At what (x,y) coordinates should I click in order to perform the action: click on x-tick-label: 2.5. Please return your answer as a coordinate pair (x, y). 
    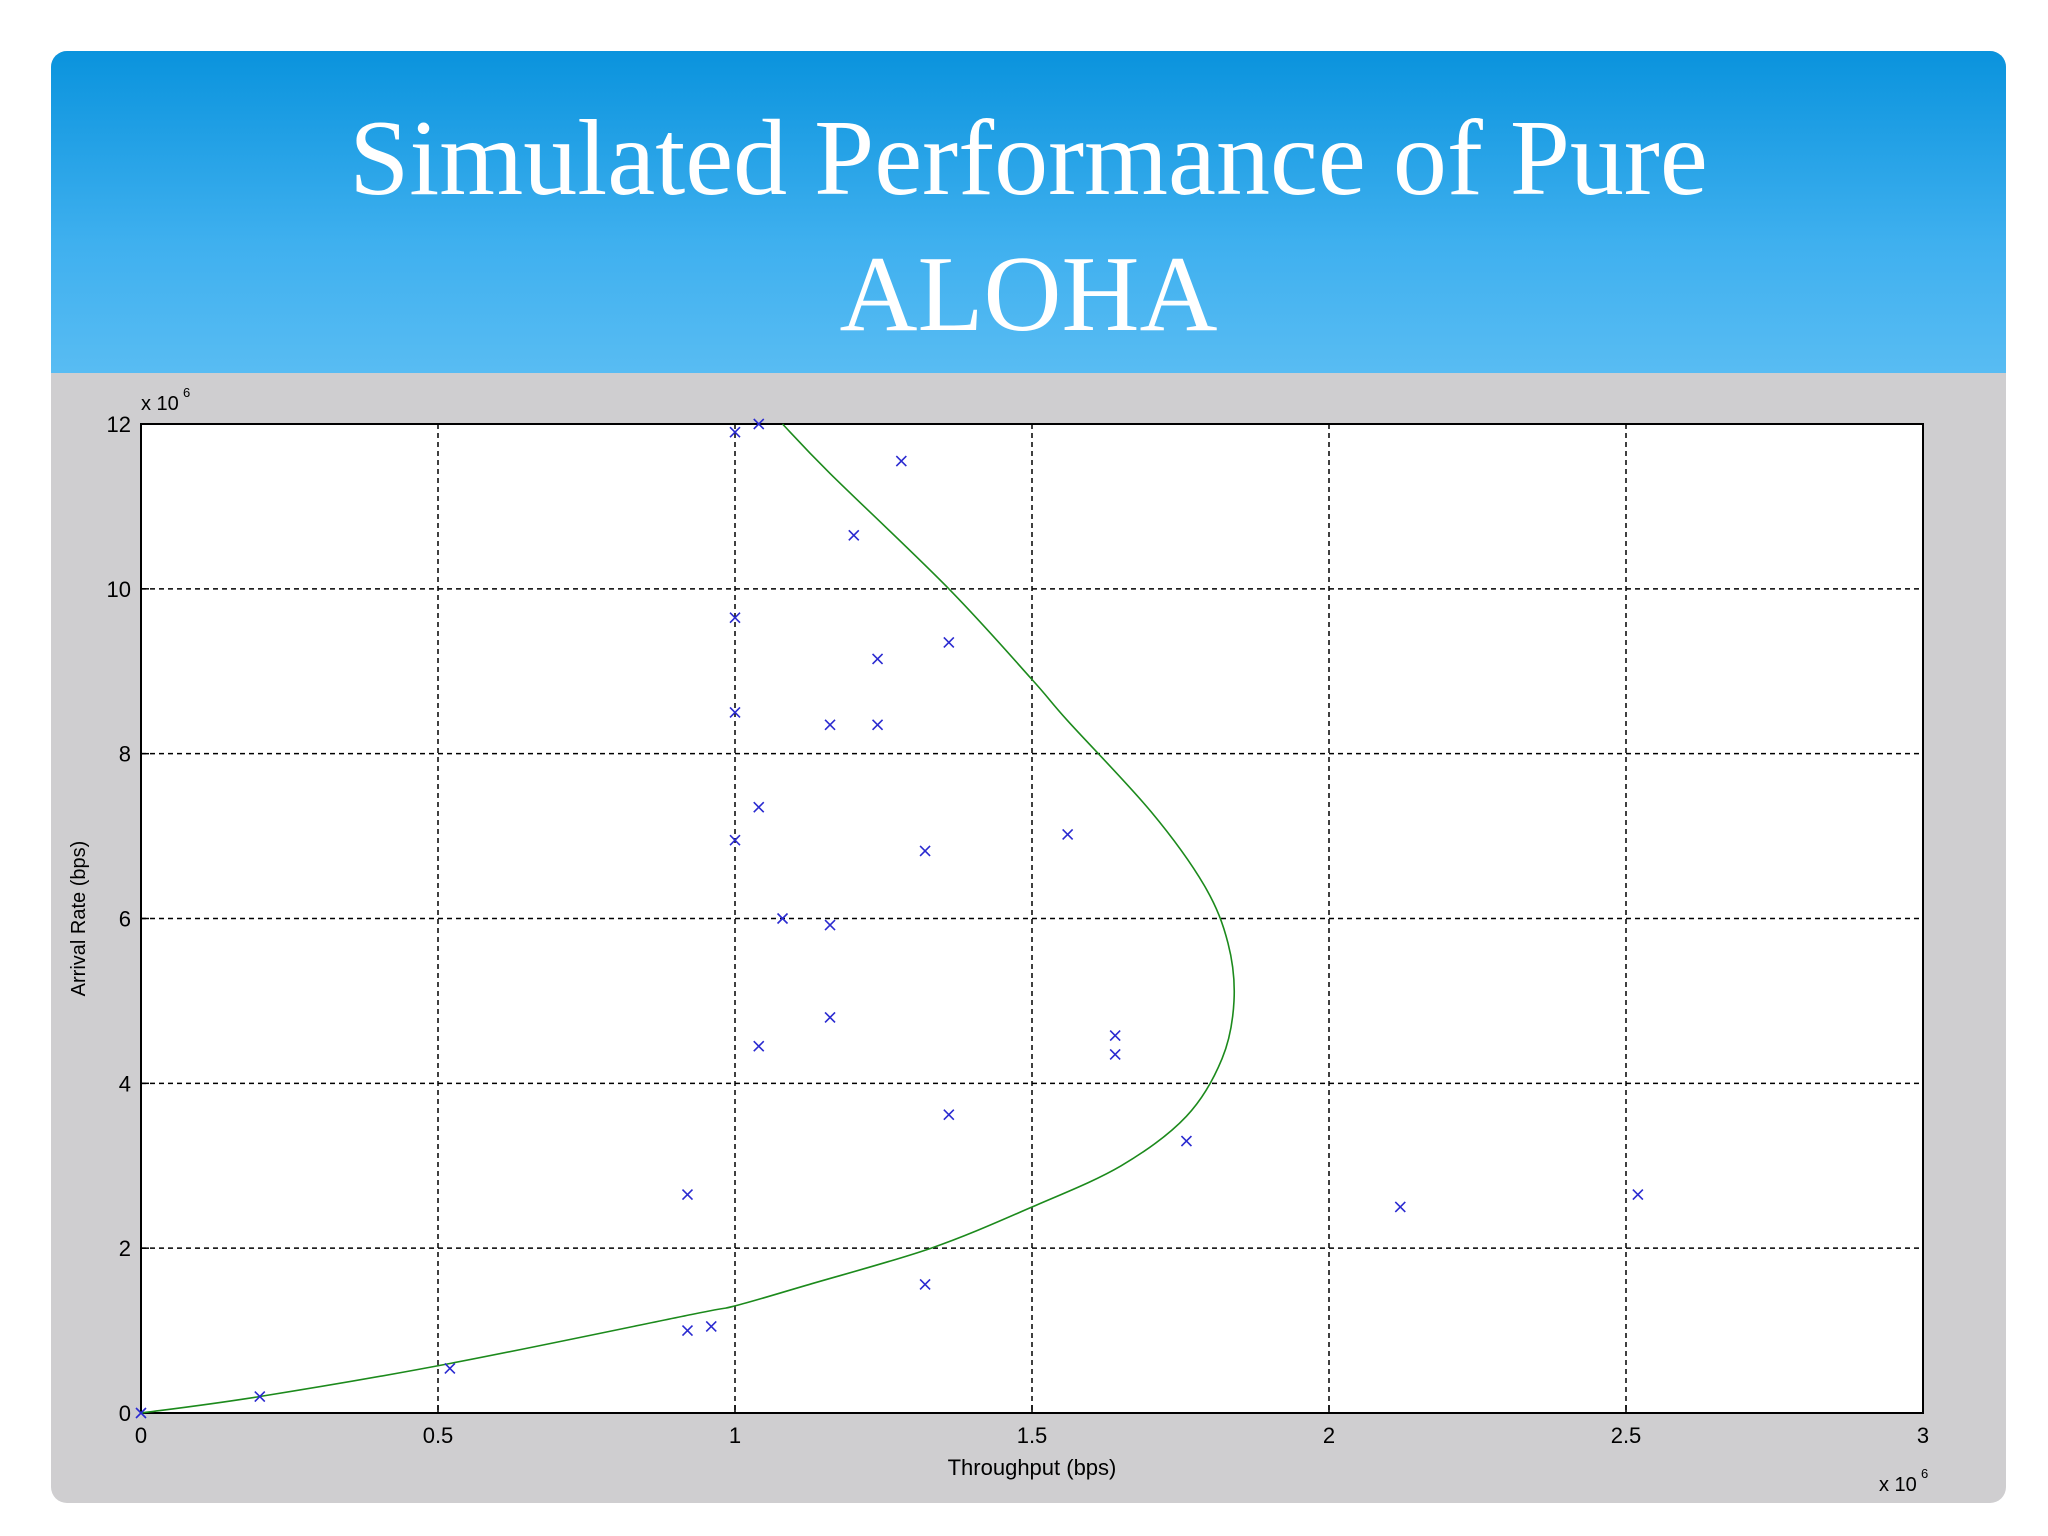
    Looking at the image, I should click on (1626, 1435).